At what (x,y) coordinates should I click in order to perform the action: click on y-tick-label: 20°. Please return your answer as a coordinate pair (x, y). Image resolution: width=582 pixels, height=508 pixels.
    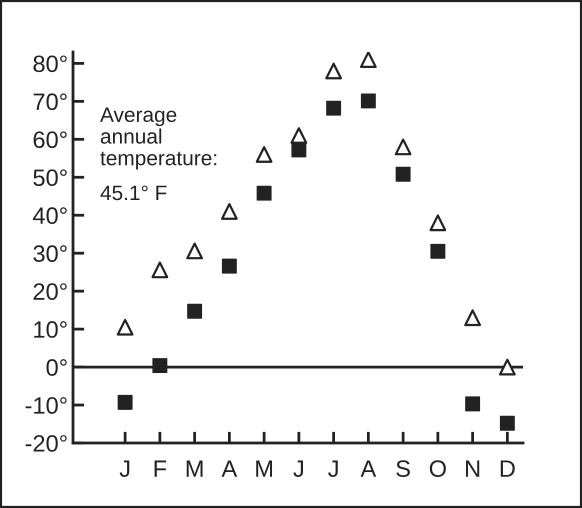
    Looking at the image, I should click on (50, 291).